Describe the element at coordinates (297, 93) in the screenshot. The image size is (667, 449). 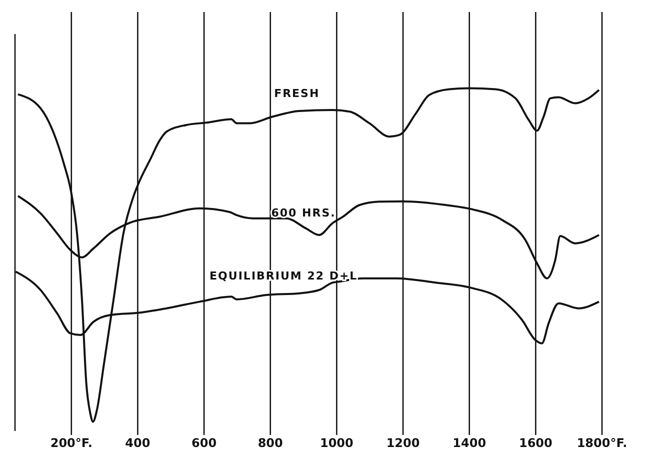
I see `series-label: FRESH` at that location.